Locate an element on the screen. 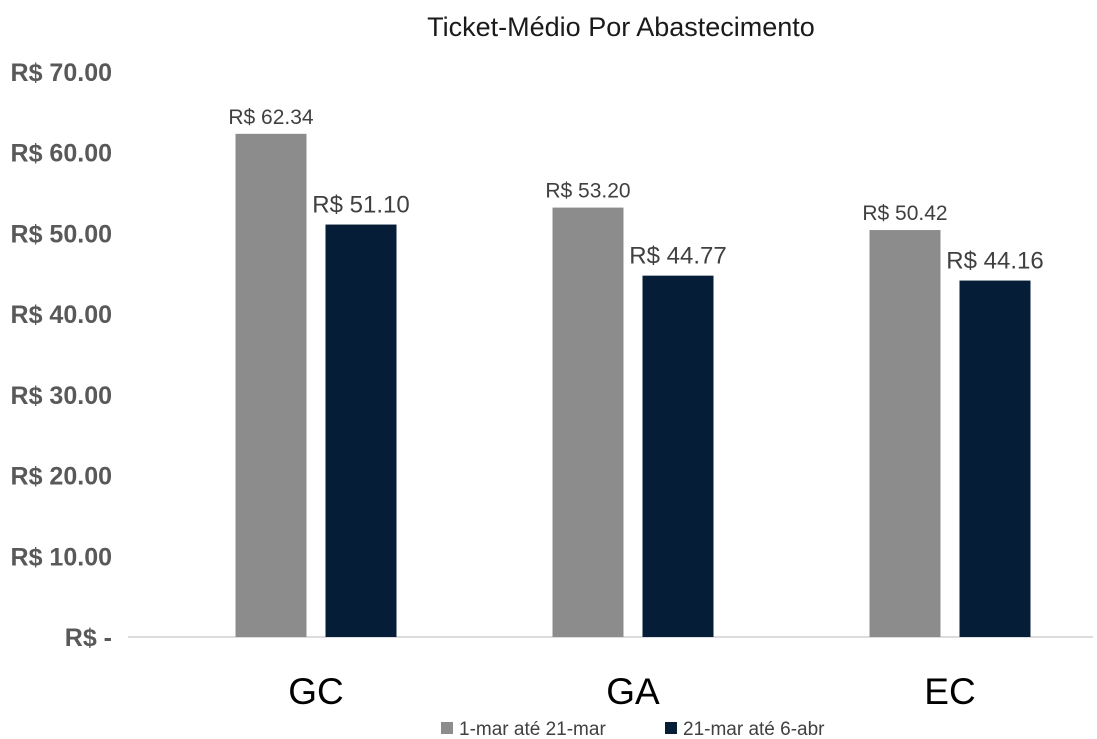 This screenshot has width=1097, height=739. y-tick-label: R$ 10.00 is located at coordinates (61, 557).